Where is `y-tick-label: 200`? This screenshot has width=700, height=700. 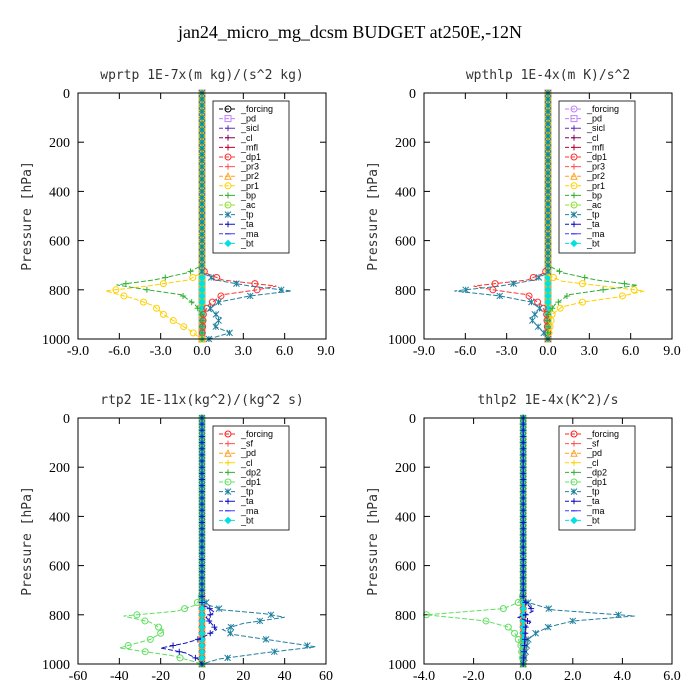 y-tick-label: 200 is located at coordinates (59, 468).